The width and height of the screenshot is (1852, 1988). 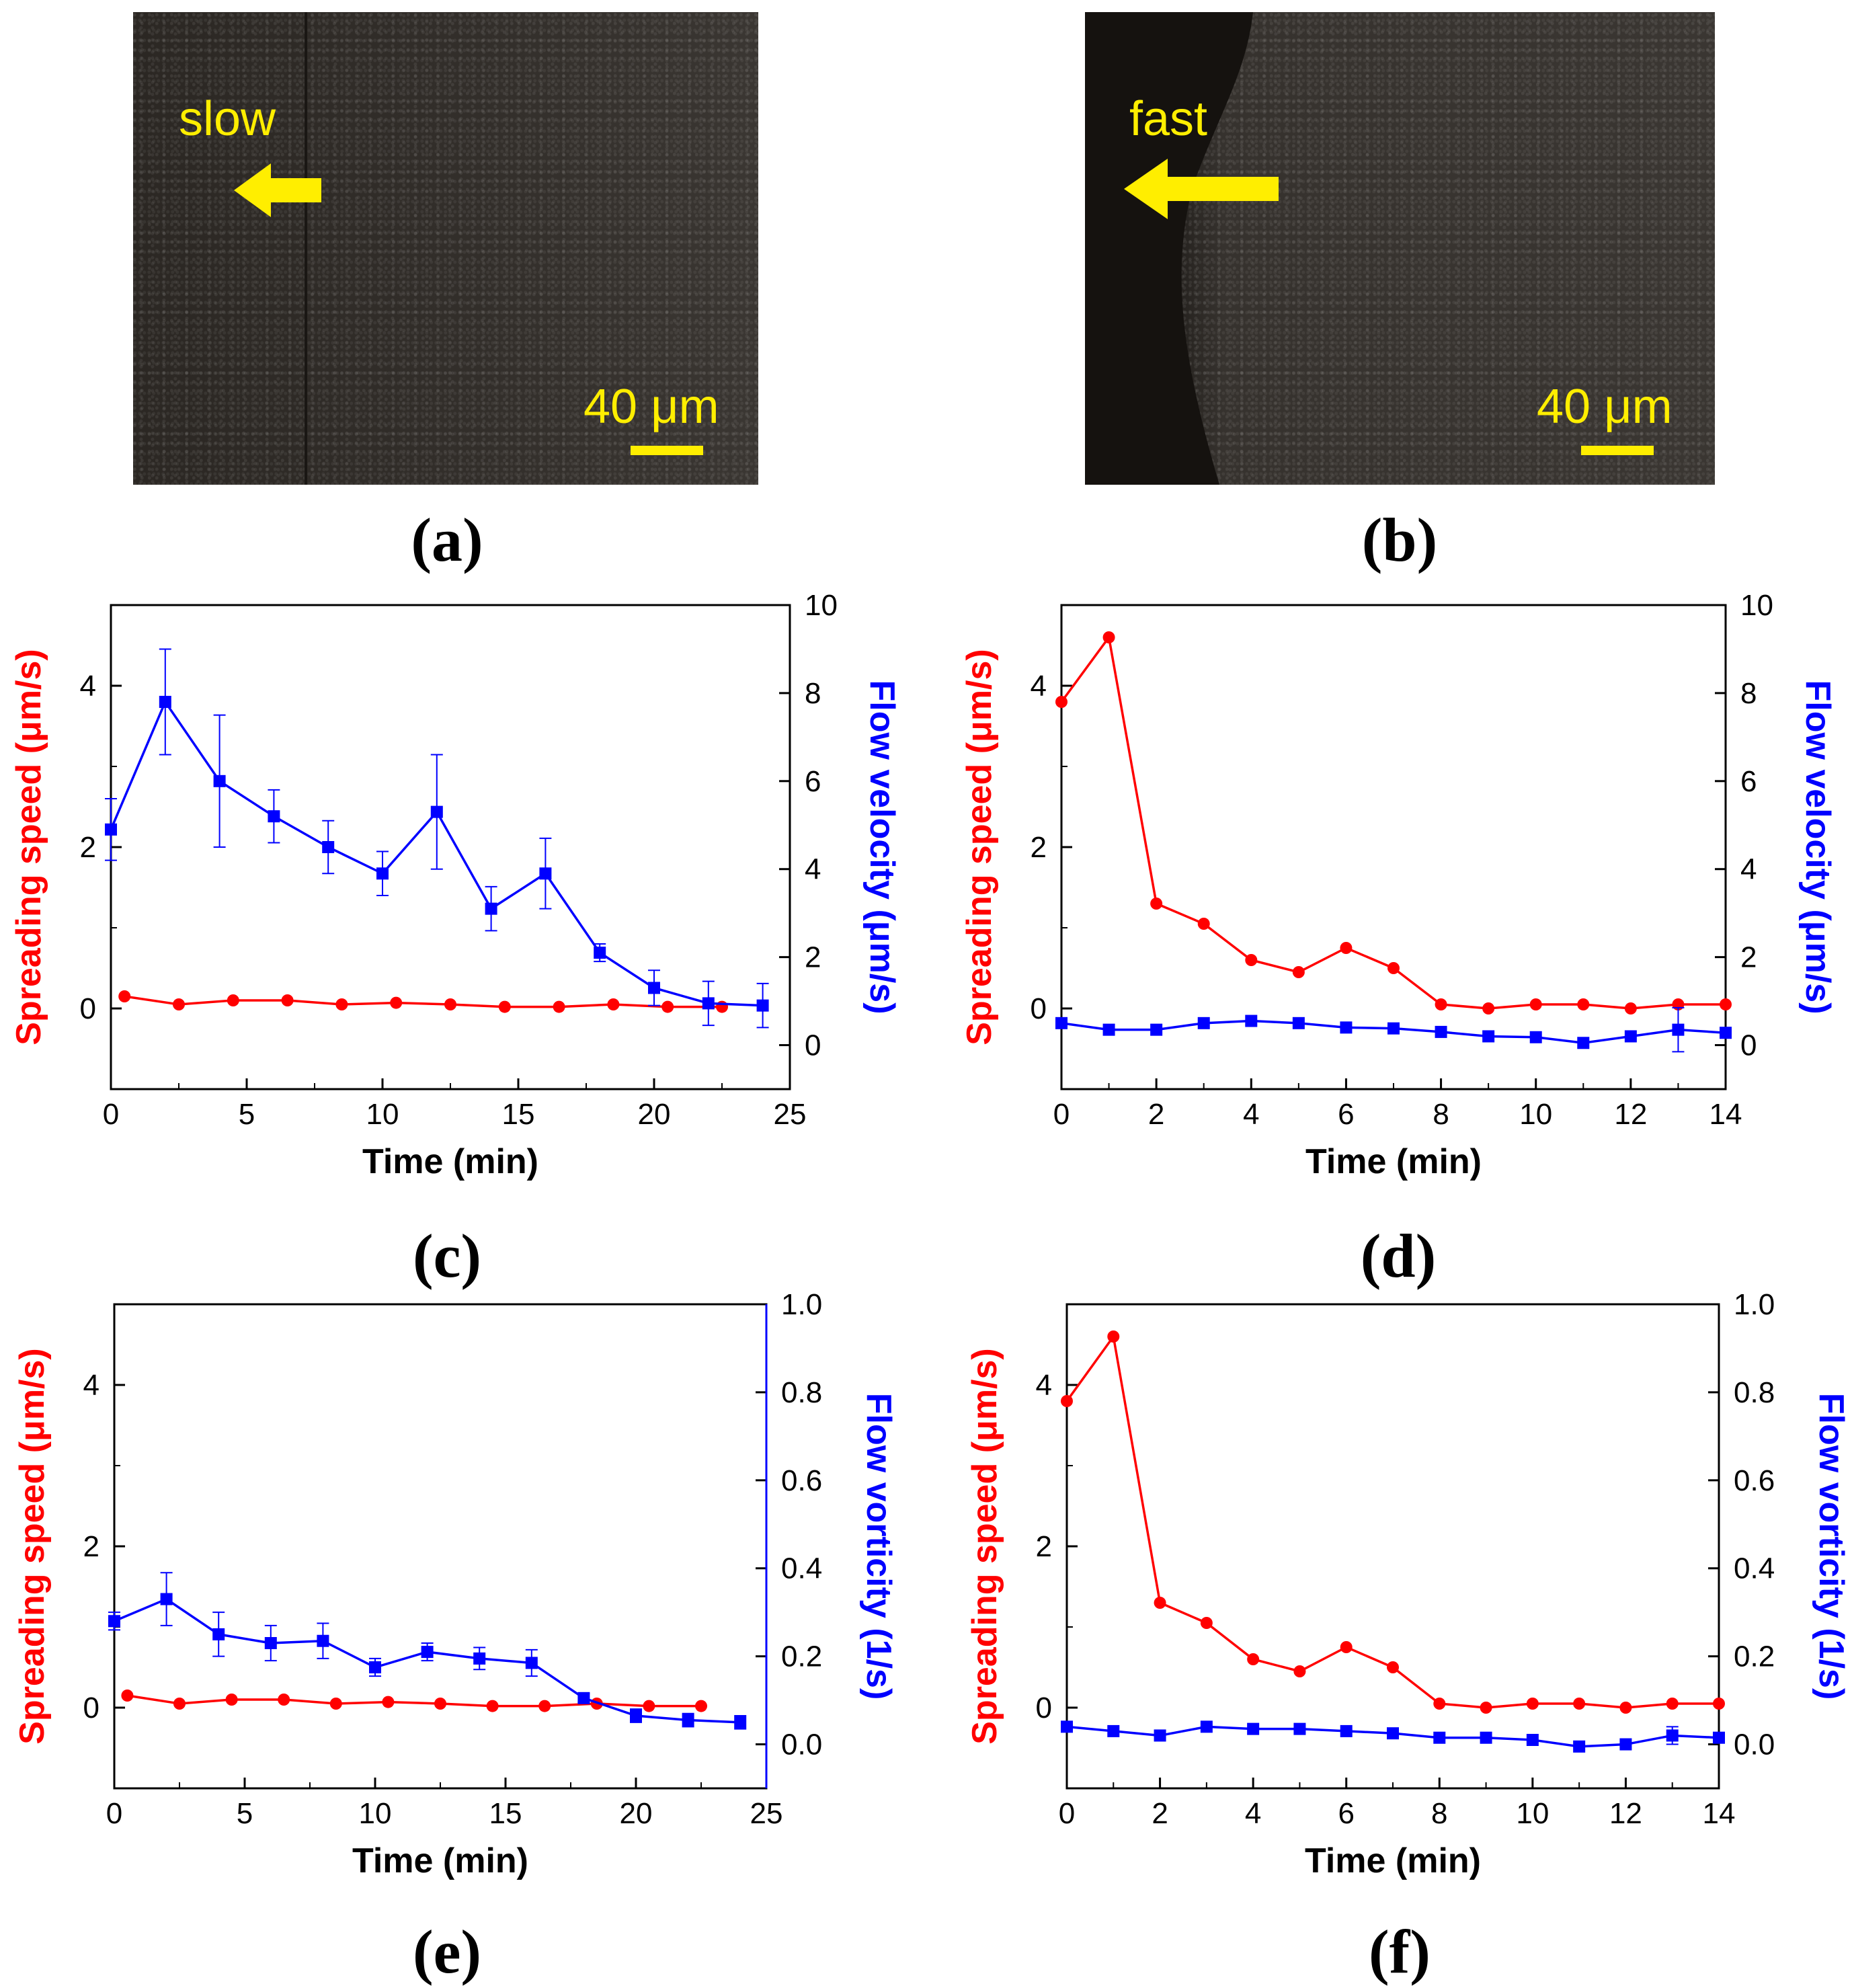 What do you see at coordinates (1749, 781) in the screenshot?
I see `y-right-tick-label: 6` at bounding box center [1749, 781].